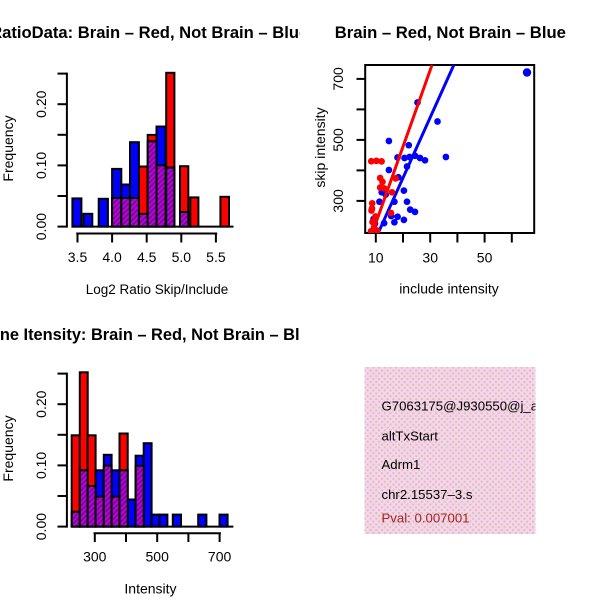  I want to click on svg-text:RatioData: Brain – Red, Not Br: RatioData: Brain – Red, Not Brain – Blue, so click(154, 33).